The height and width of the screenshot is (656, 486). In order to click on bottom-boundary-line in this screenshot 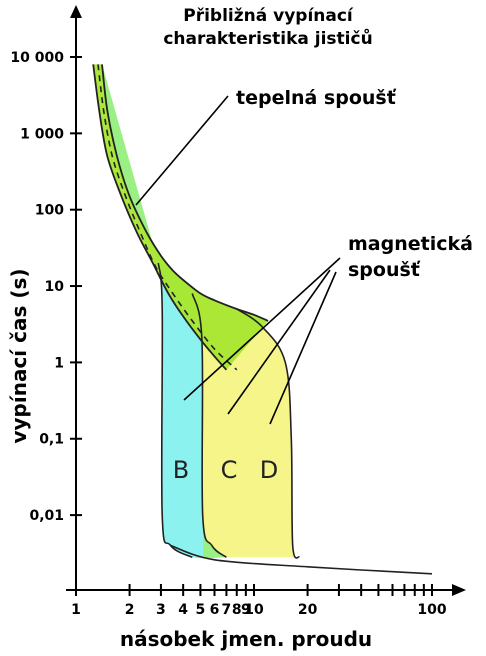, I will do `click(301, 559)`.